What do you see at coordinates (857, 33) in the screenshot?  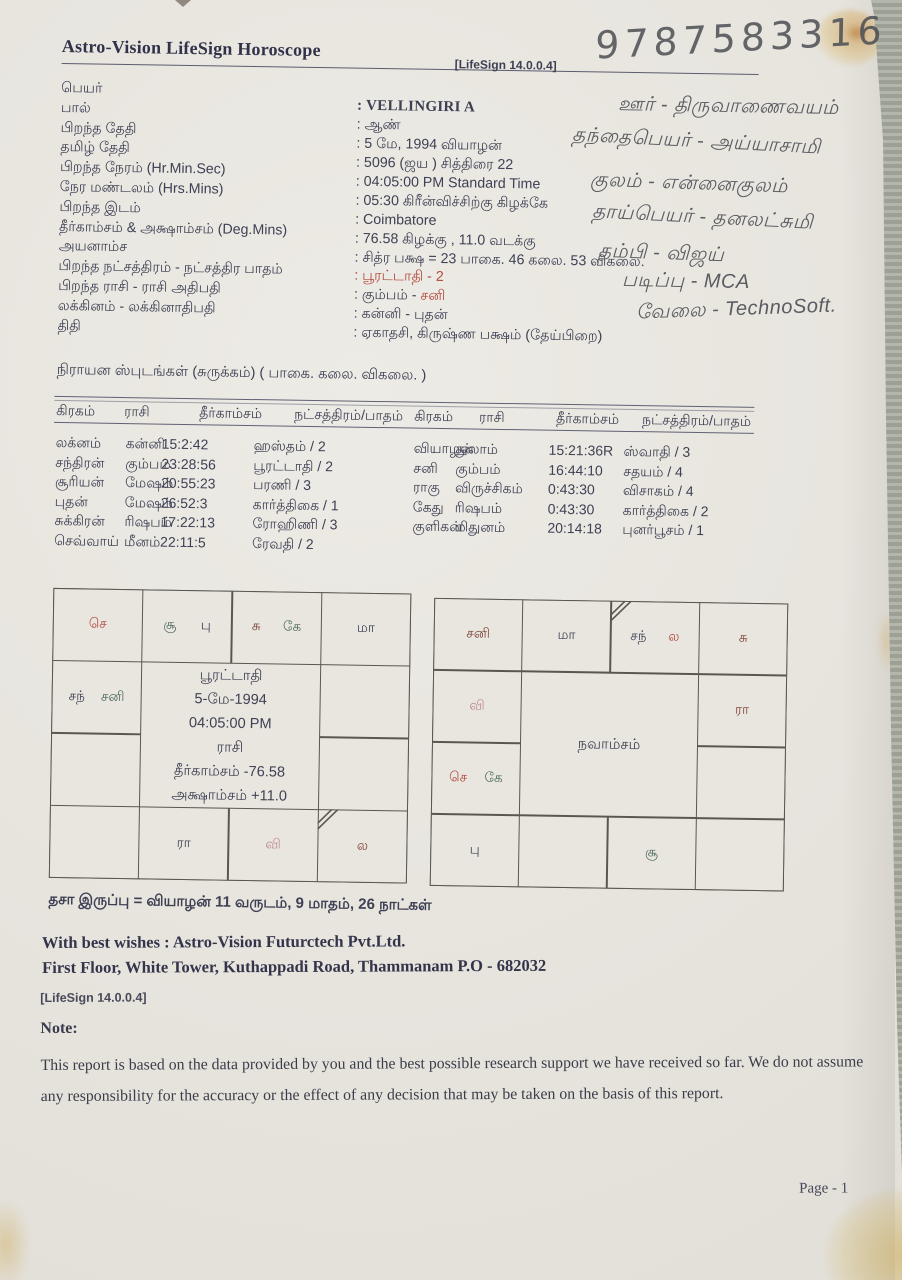 I see `stain-top-right-core` at bounding box center [857, 33].